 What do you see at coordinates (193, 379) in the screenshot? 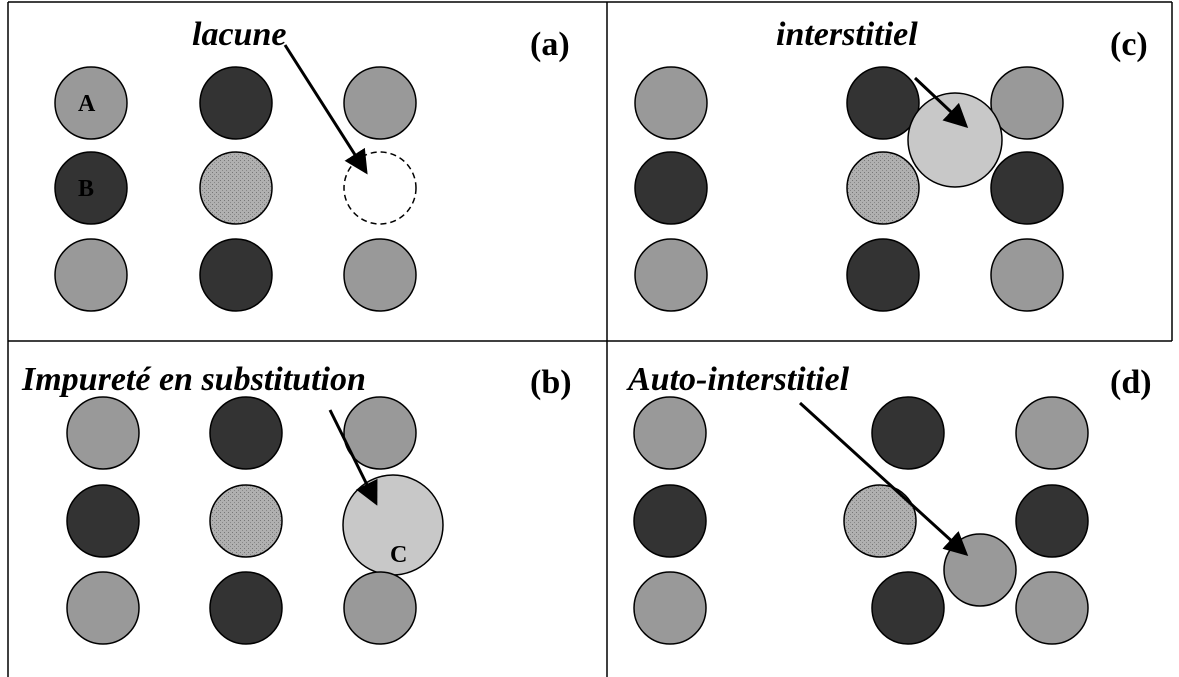
I see `caption: Impureté en substitution` at bounding box center [193, 379].